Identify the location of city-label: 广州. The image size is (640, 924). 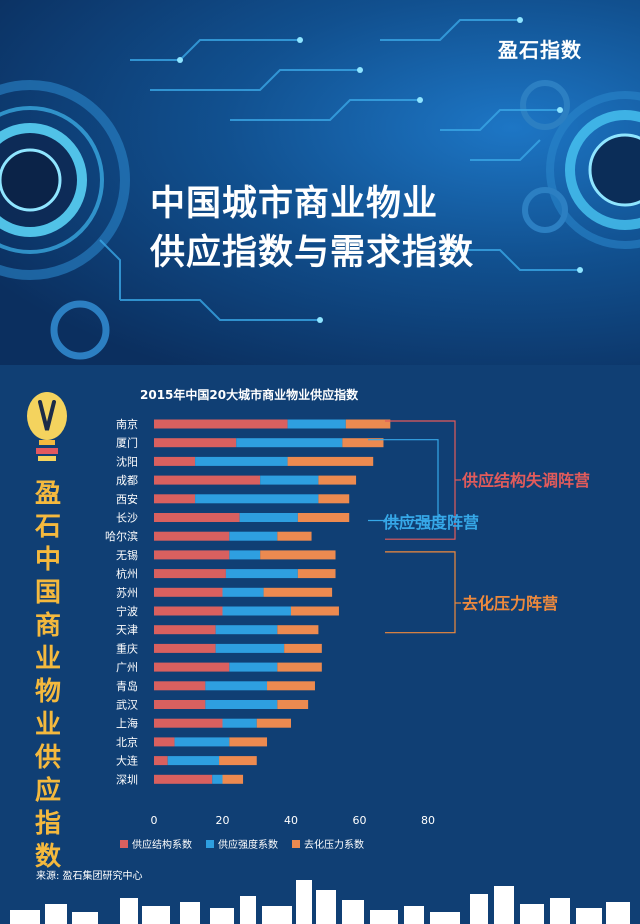
(127, 667).